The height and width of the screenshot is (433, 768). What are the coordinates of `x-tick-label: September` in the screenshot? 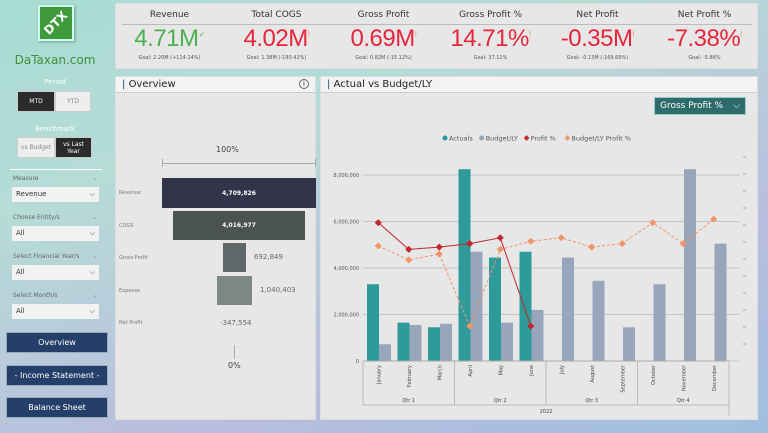 It's located at (623, 378).